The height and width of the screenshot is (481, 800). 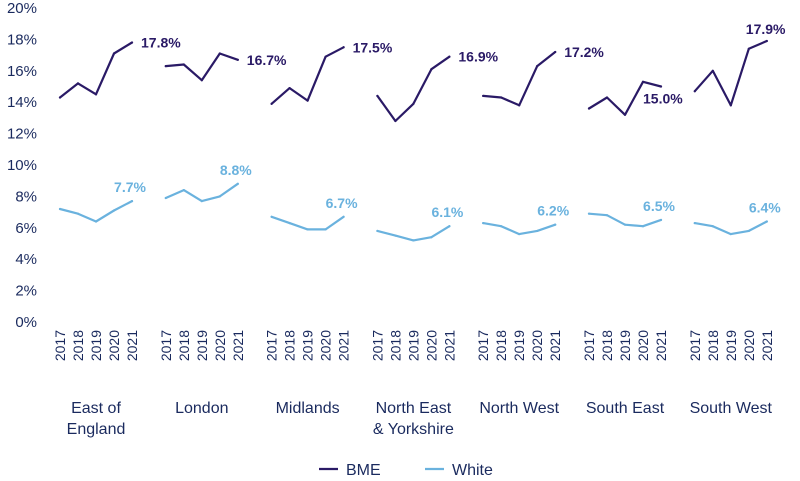 I want to click on region-label: & Yorkshire, so click(x=413, y=429).